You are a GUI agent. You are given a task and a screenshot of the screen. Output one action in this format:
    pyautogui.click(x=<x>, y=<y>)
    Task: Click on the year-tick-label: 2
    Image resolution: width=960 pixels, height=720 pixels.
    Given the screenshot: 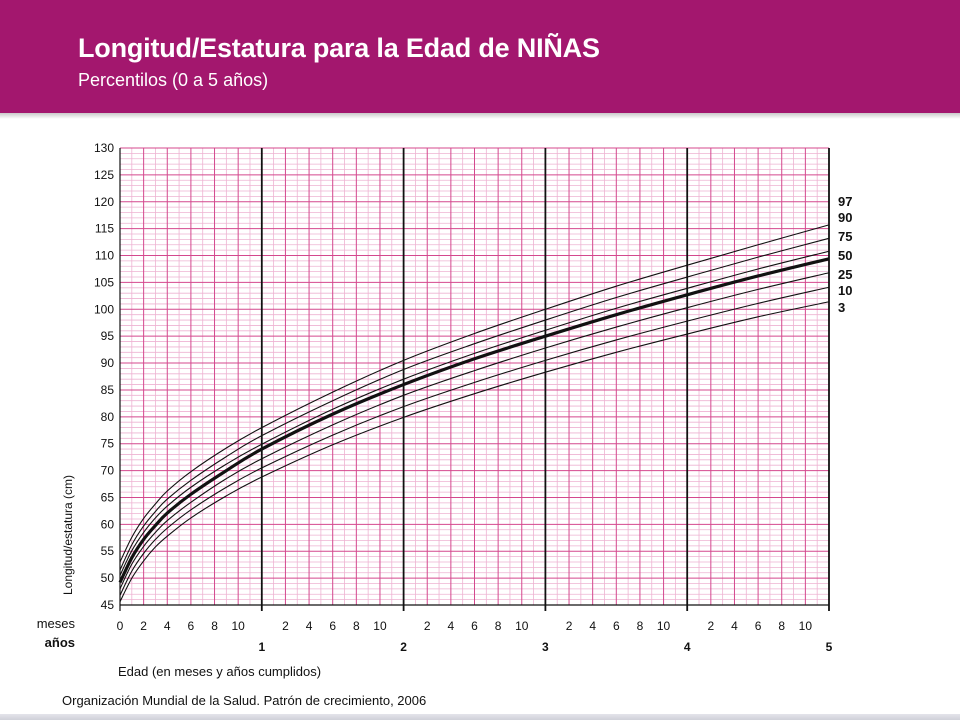 What is the action you would take?
    pyautogui.click(x=403, y=647)
    